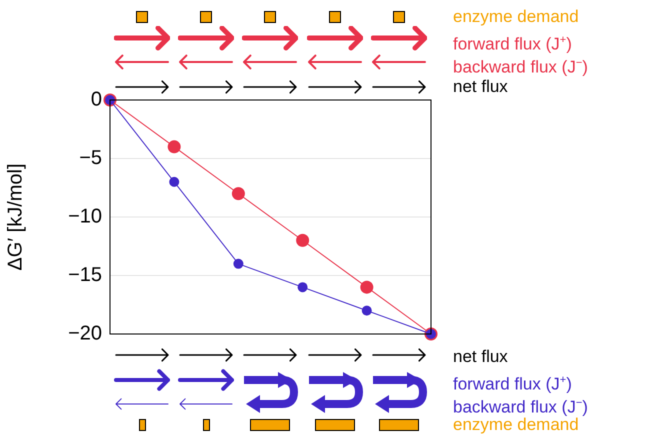  I want to click on y-tick-label: −15, so click(85, 275).